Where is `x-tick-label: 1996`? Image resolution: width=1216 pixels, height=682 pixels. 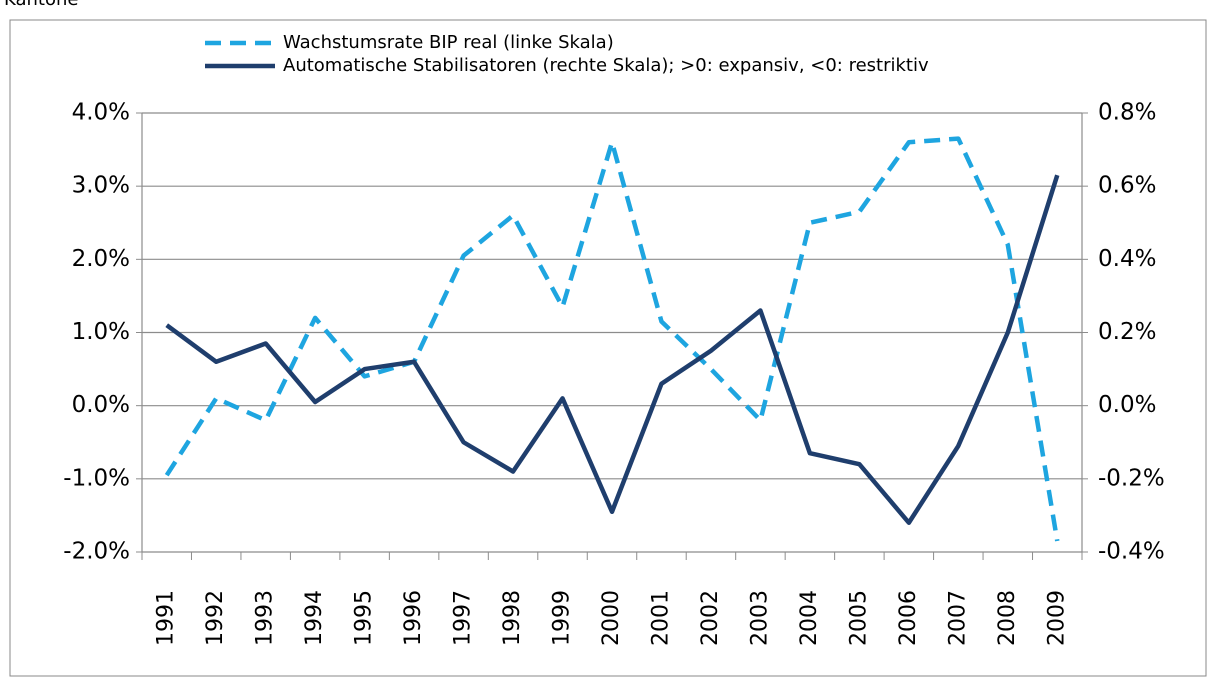 x-tick-label: 1996 is located at coordinates (413, 618).